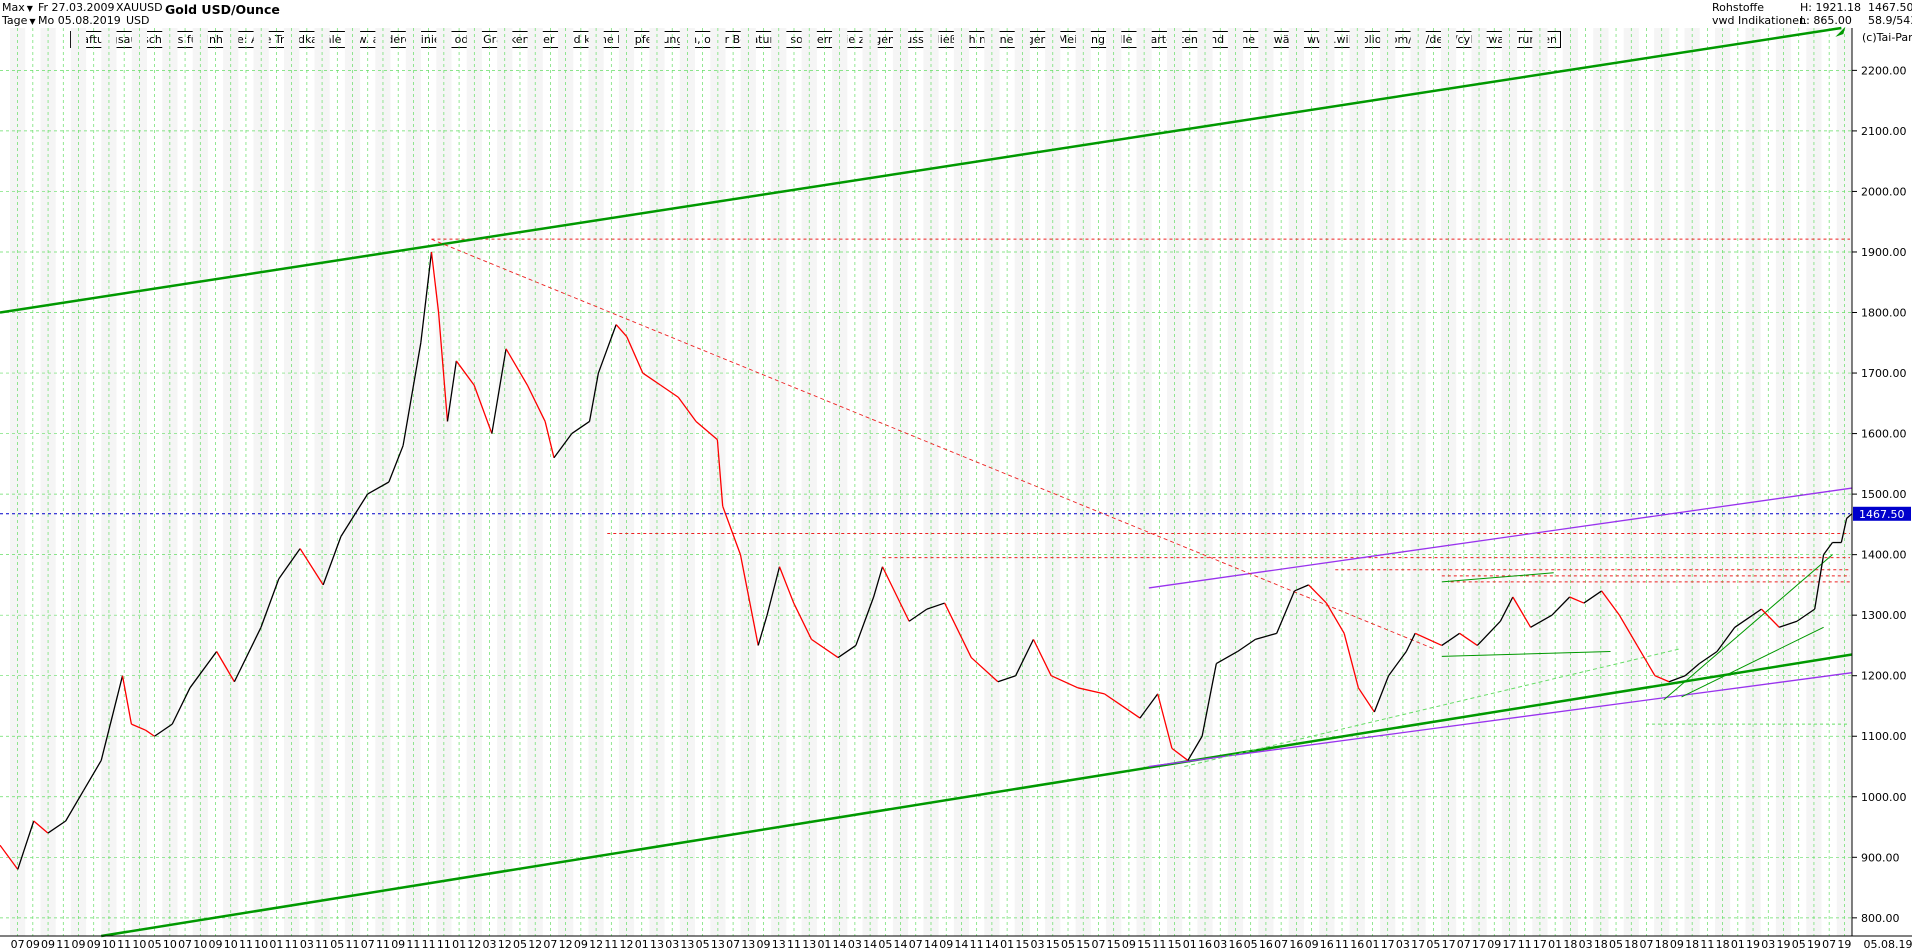 The width and height of the screenshot is (1912, 952). I want to click on y-tick-label: 1400.00, so click(1884, 555).